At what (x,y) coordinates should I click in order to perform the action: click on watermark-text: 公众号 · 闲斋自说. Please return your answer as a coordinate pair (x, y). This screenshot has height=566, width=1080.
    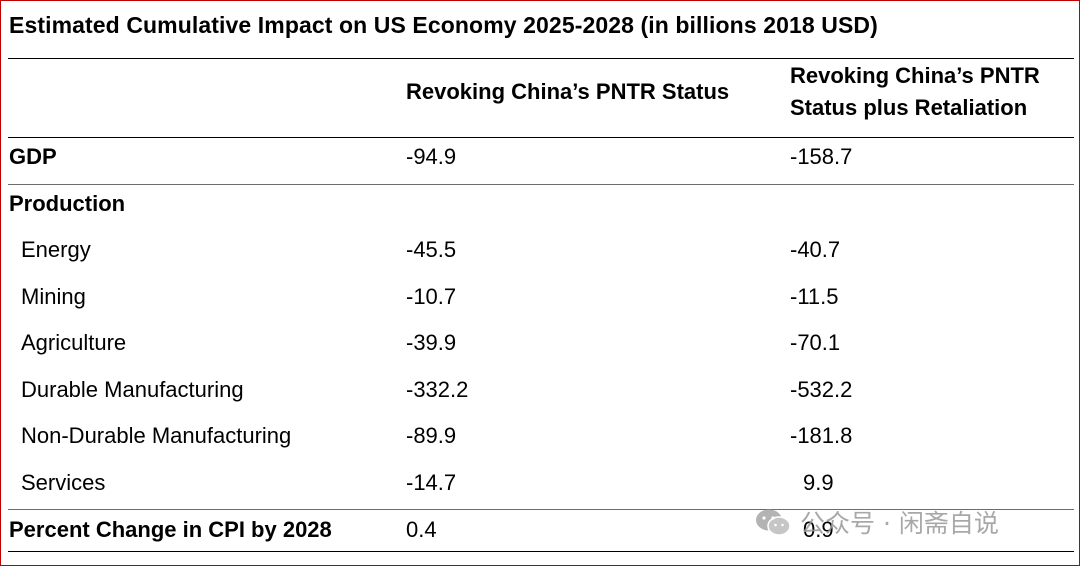
    Looking at the image, I should click on (899, 523).